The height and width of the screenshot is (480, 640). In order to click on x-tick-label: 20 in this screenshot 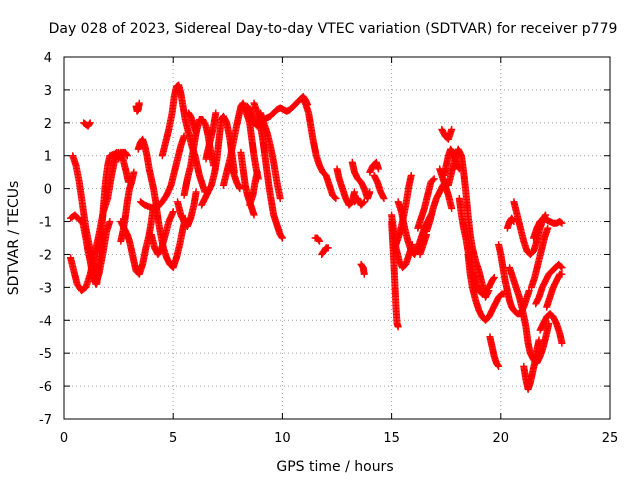, I will do `click(501, 438)`.